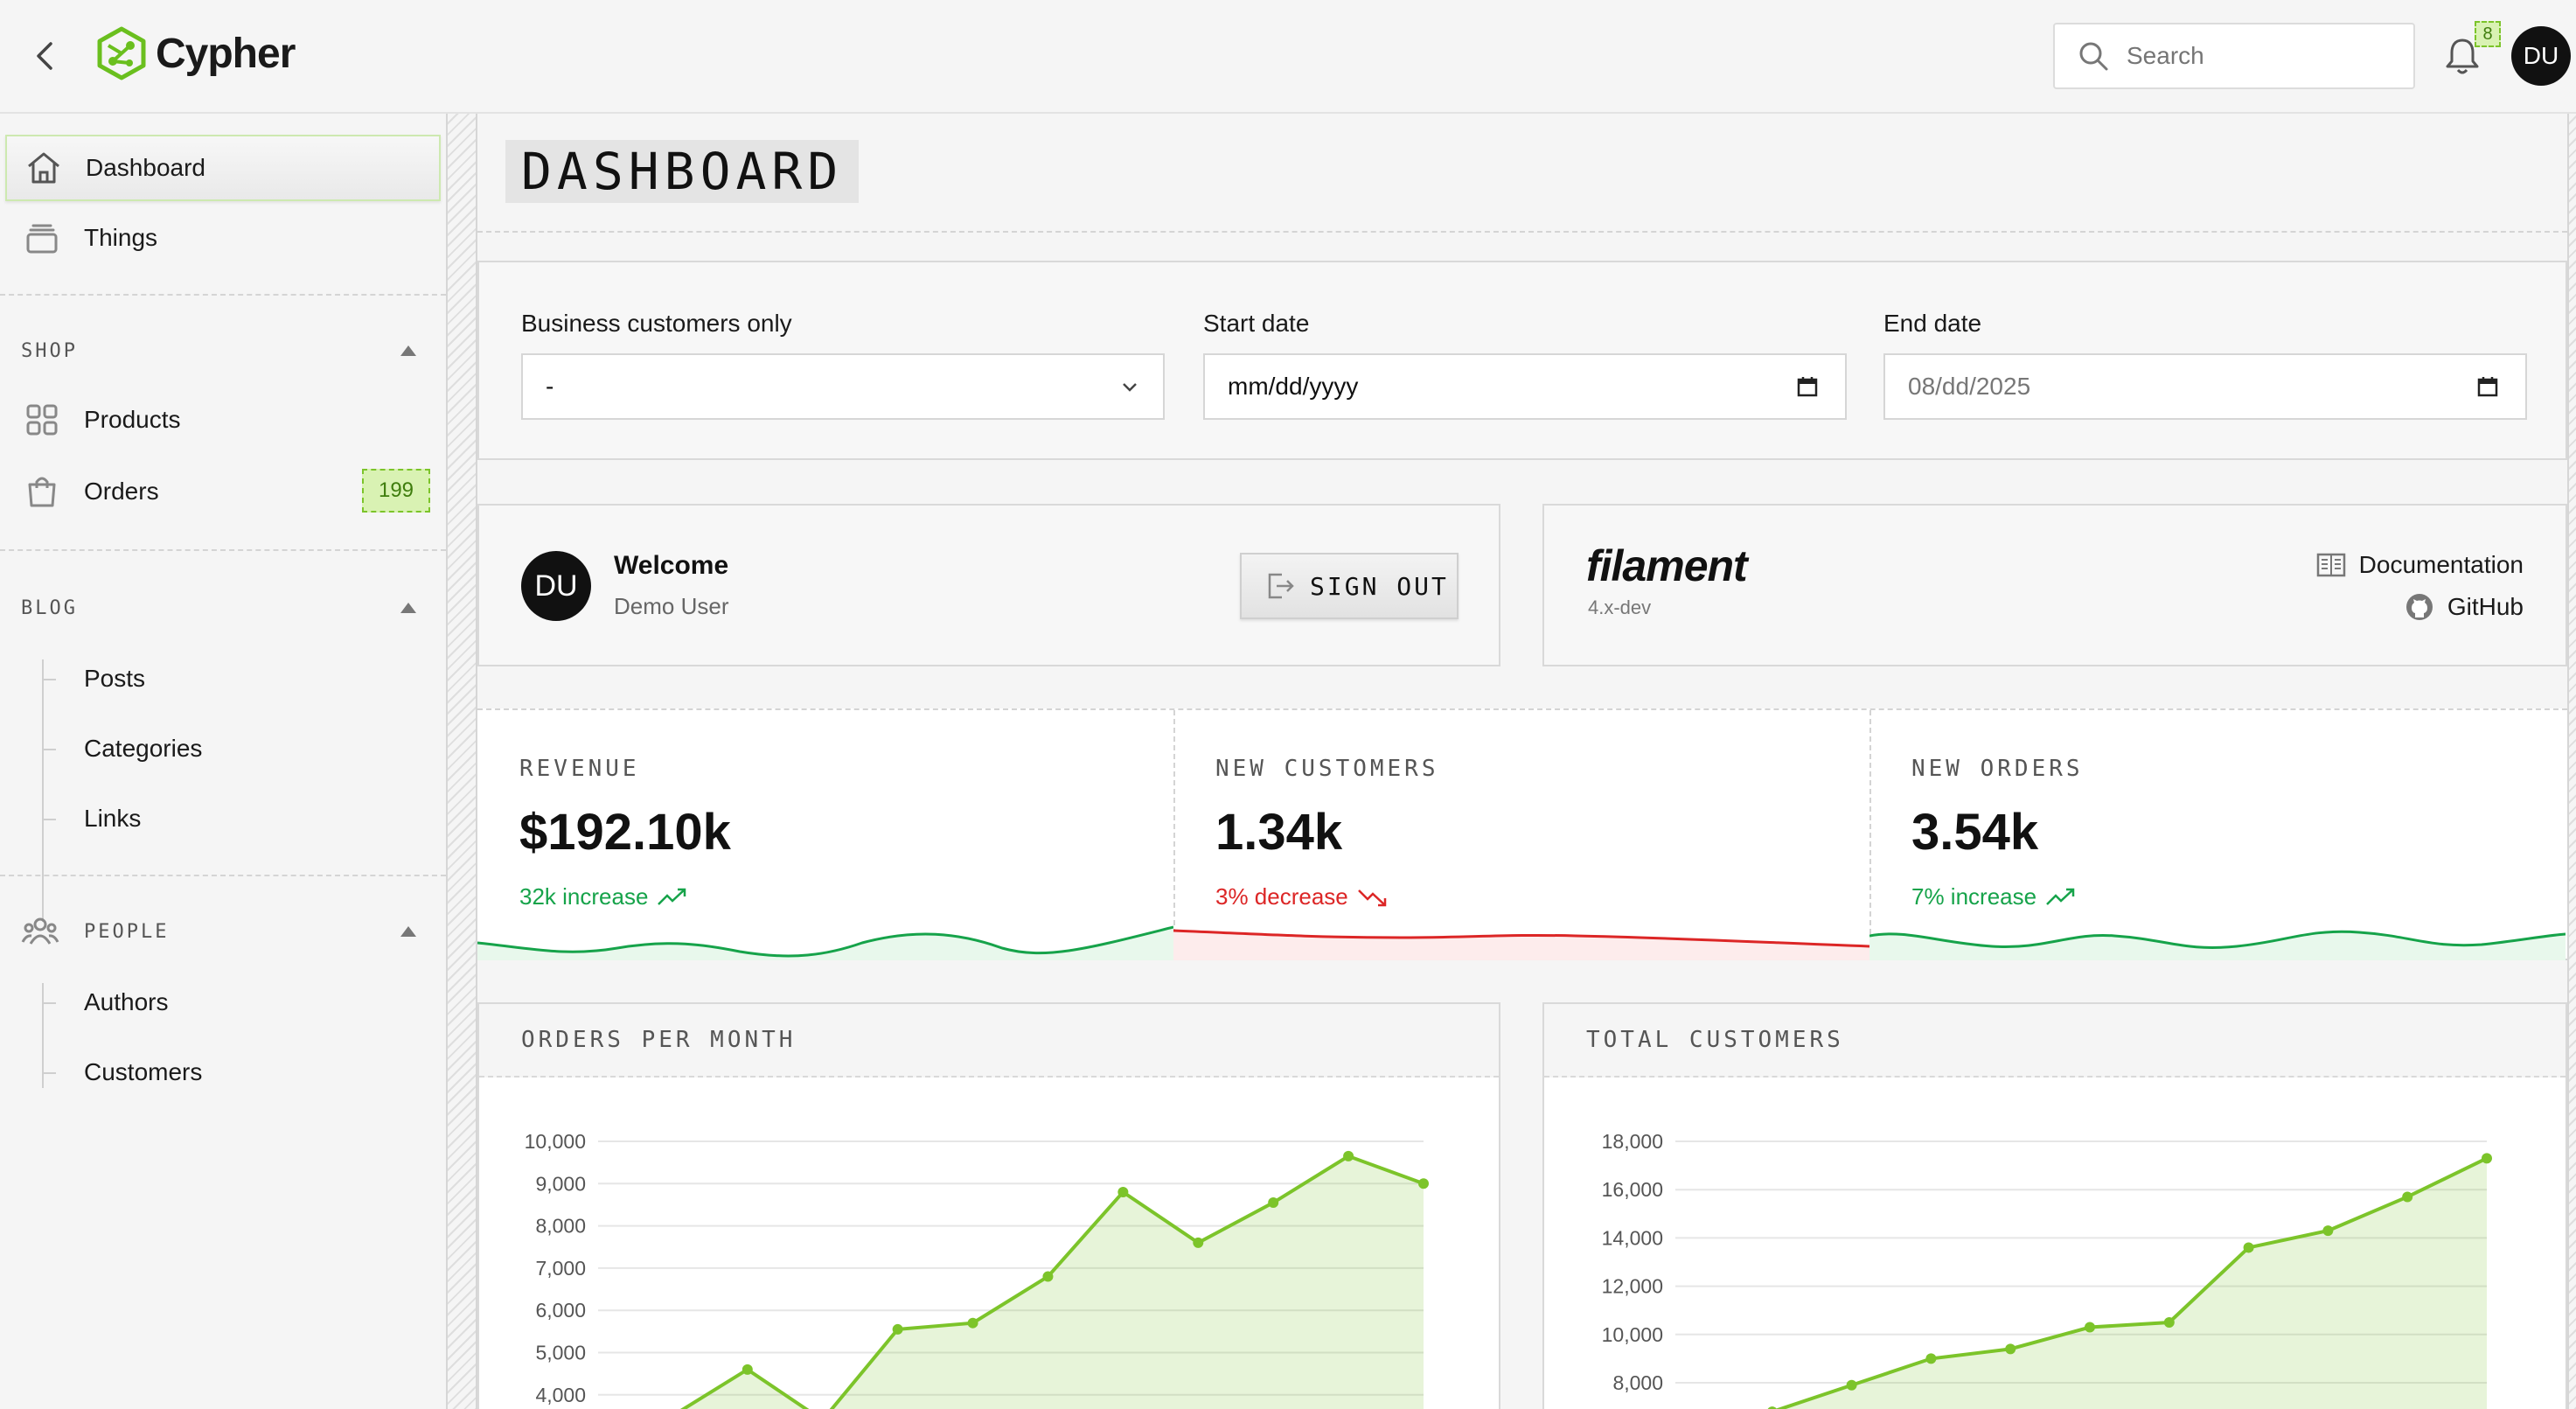 This screenshot has height=1409, width=2576. Describe the element at coordinates (1281, 896) in the screenshot. I see `stat-description-text: 3% decrease` at that location.